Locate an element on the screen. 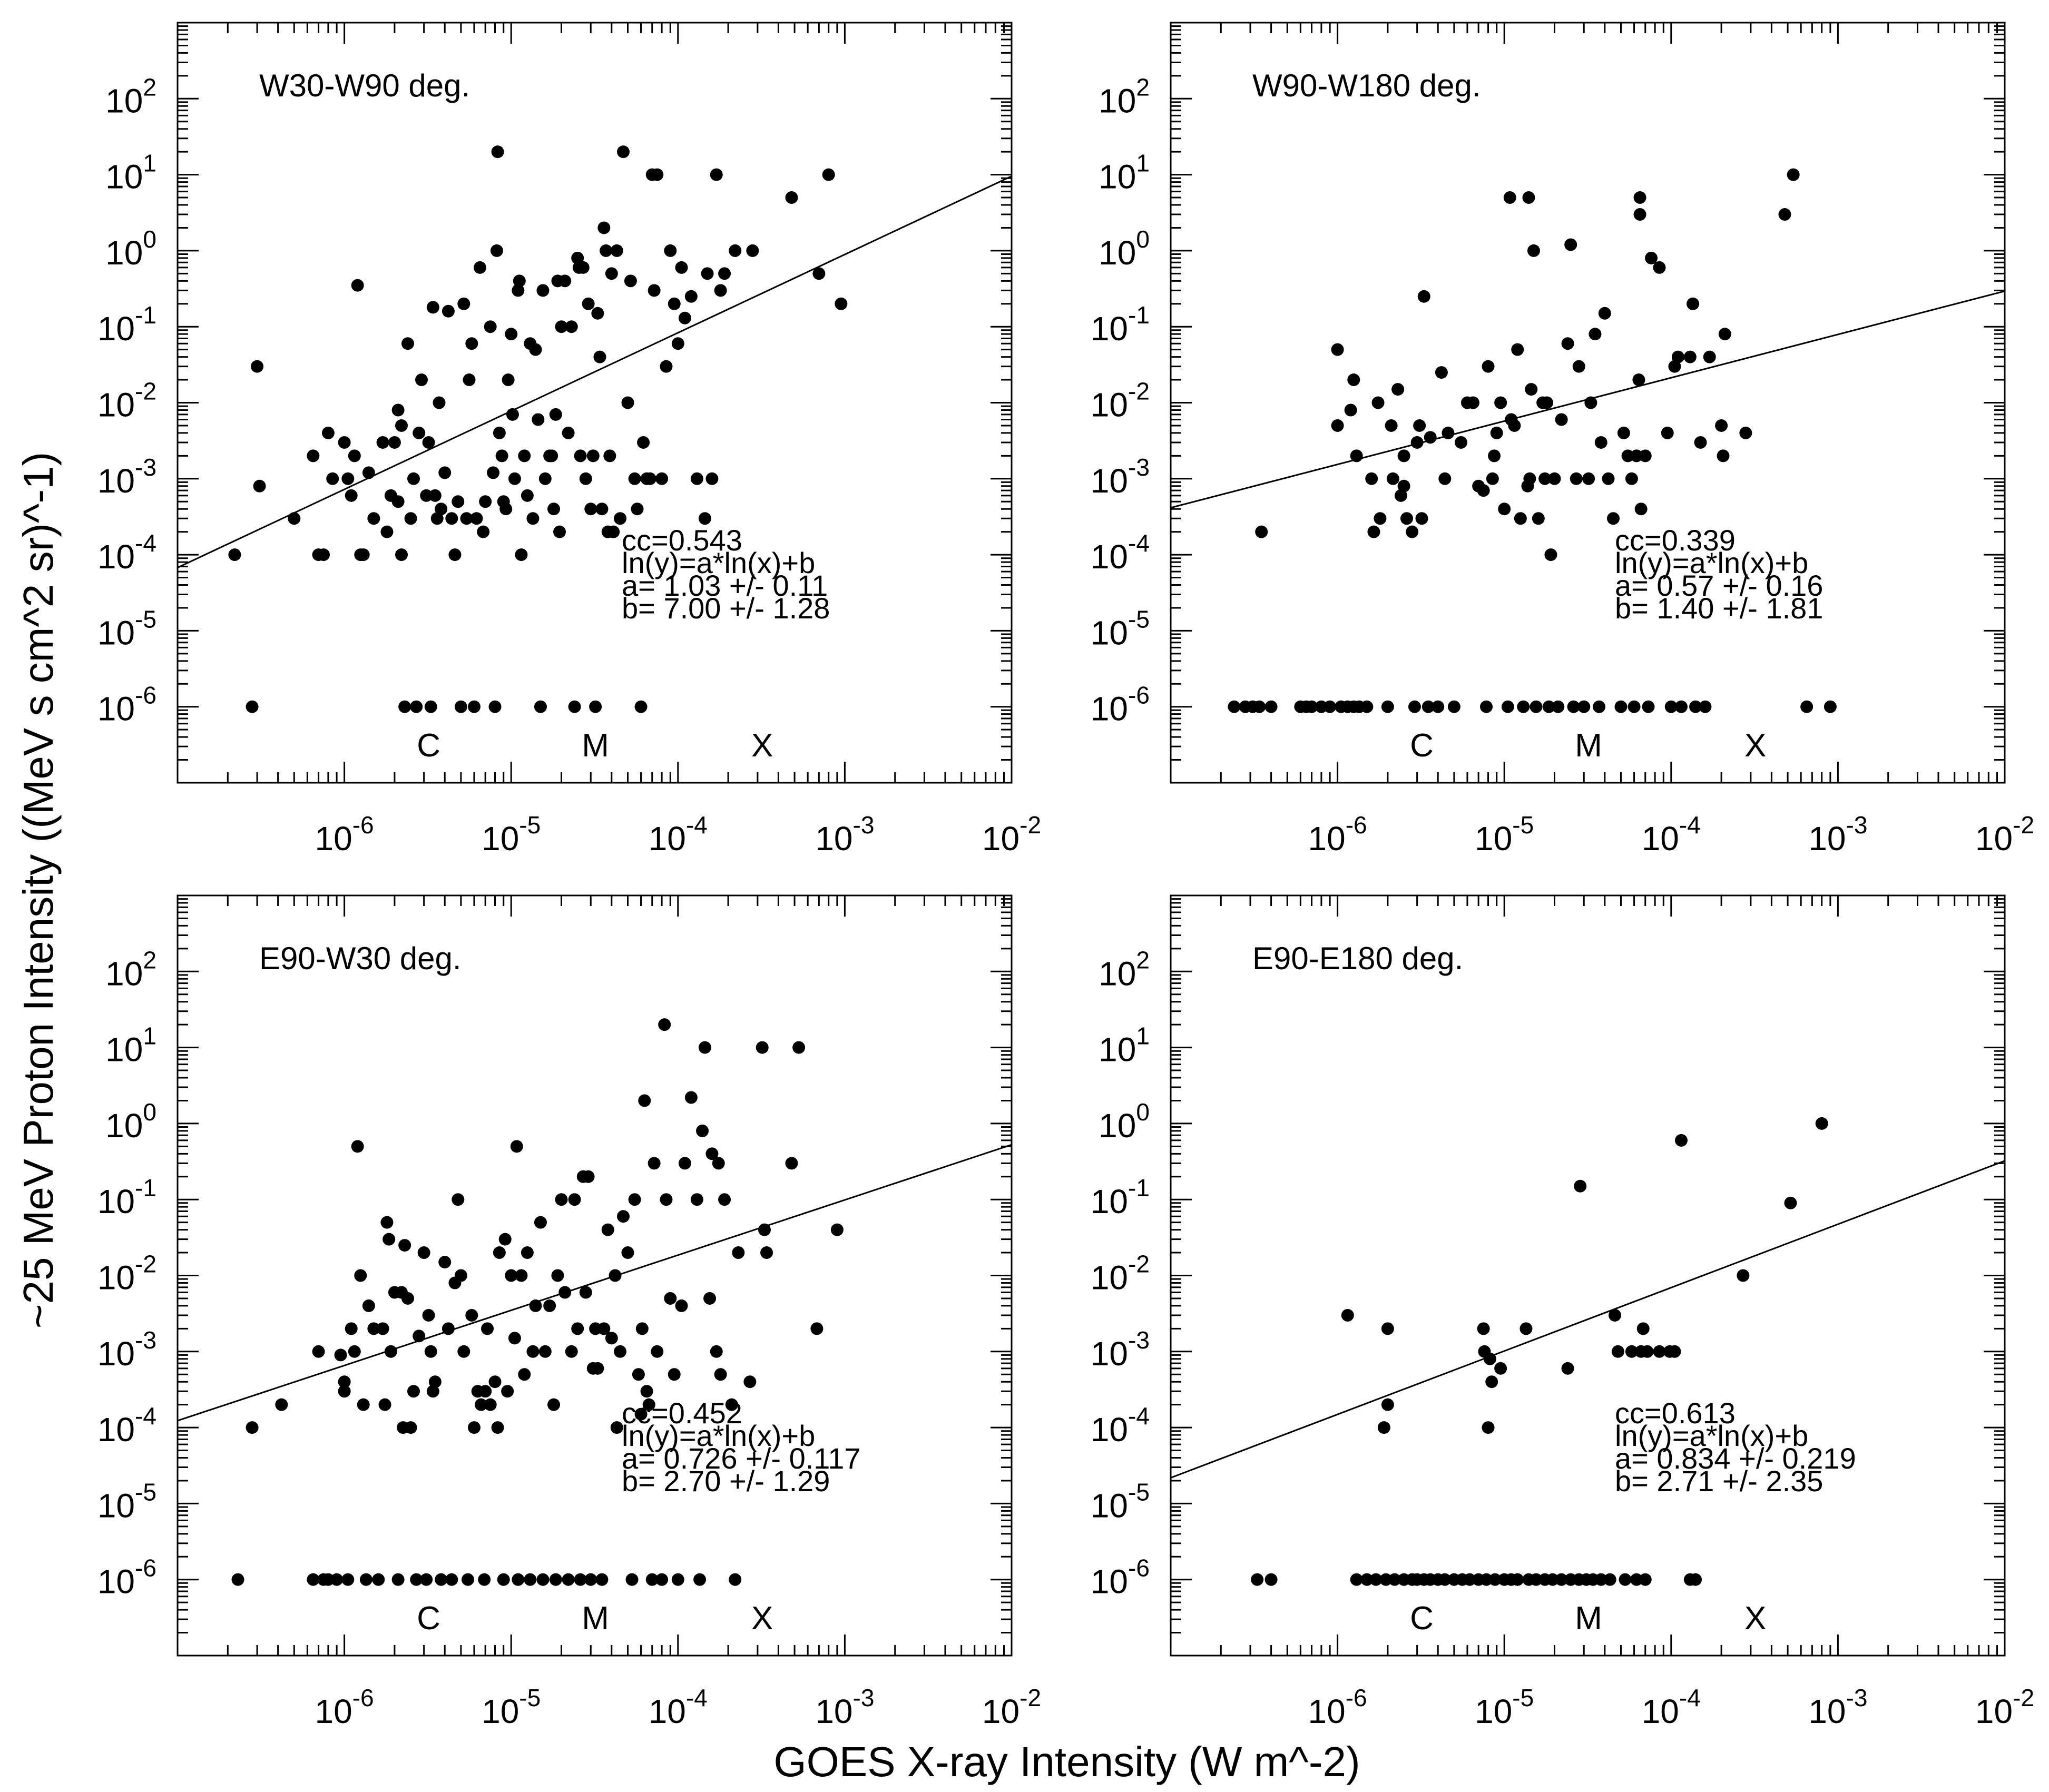 The image size is (2049, 1792). y-tick-label: 10¹ is located at coordinates (130, 173).